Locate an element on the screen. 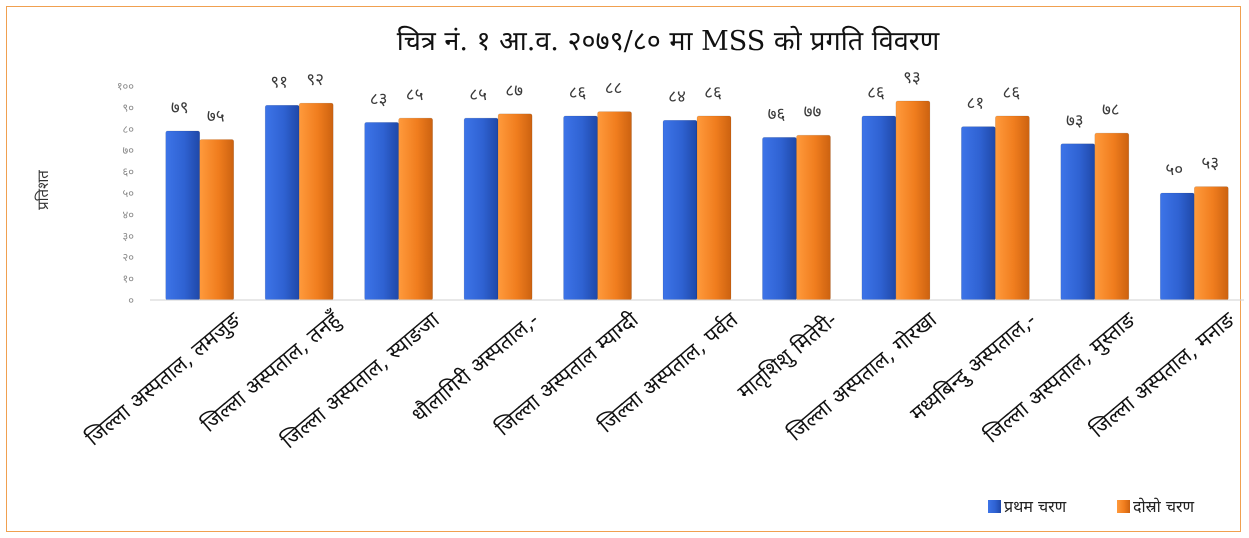 The width and height of the screenshot is (1249, 538). y-tick-label: ७० is located at coordinates (129, 150).